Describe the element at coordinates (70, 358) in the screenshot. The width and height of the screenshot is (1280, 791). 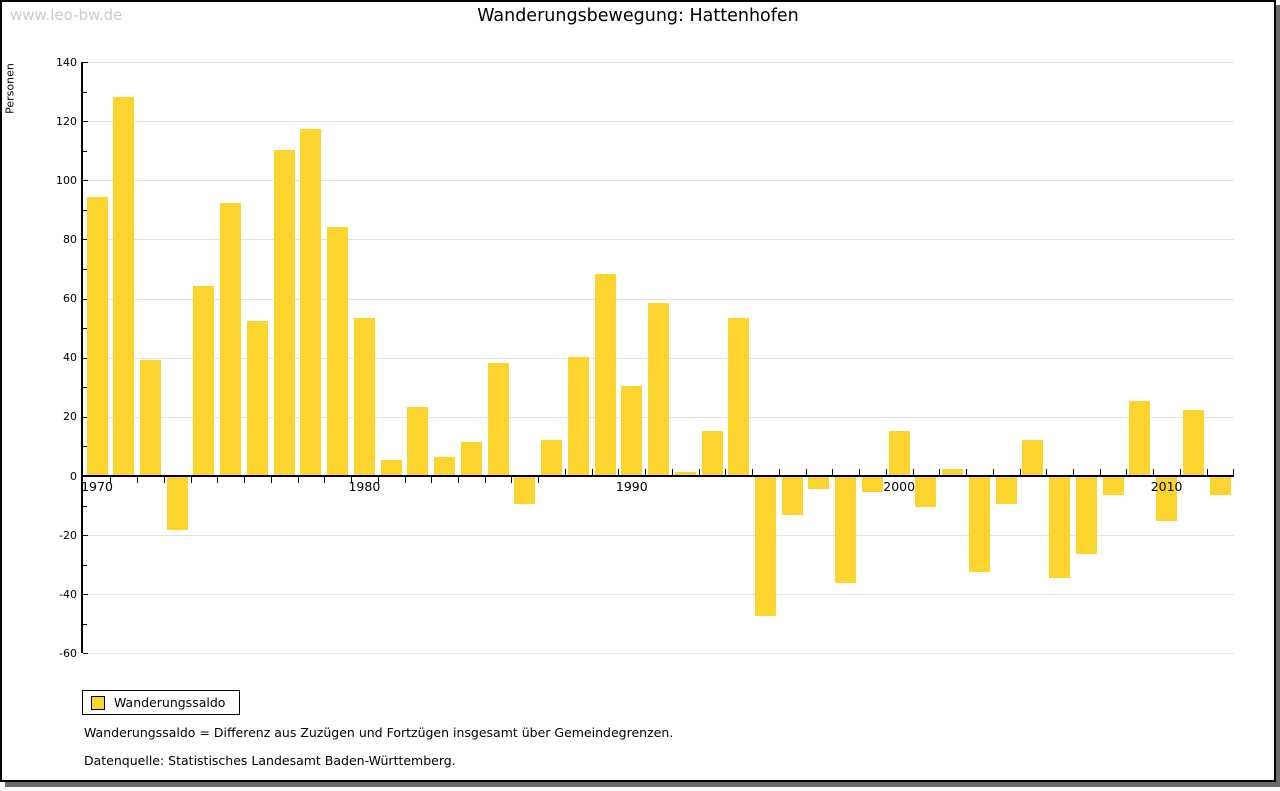
I see `y-tick-label-40: 40` at that location.